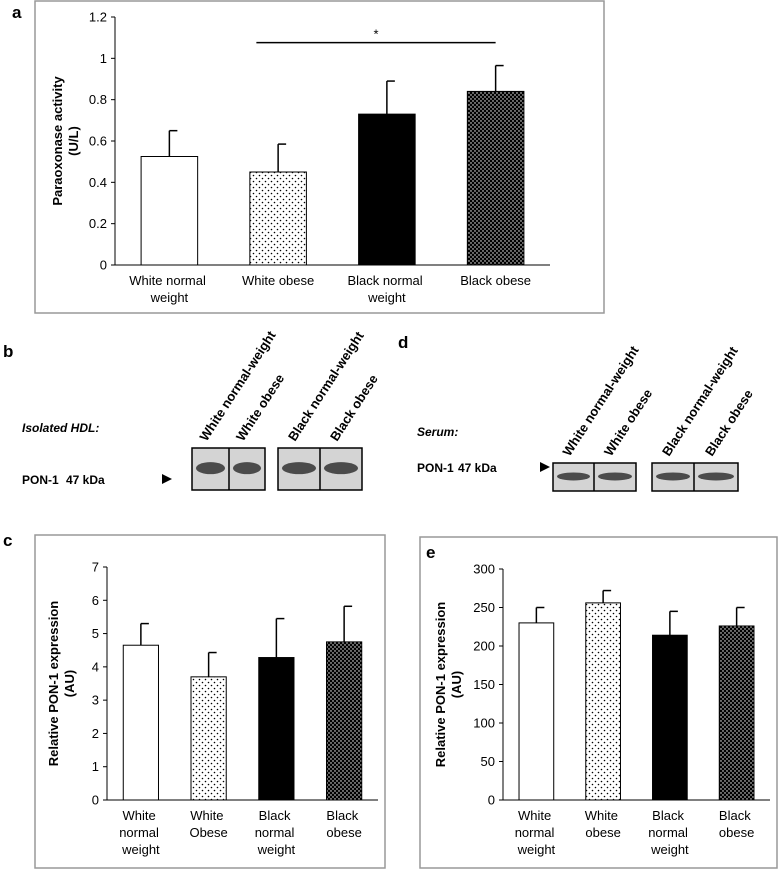 The image size is (778, 870). Describe the element at coordinates (98, 141) in the screenshot. I see `y-tick-label: 0.6` at that location.